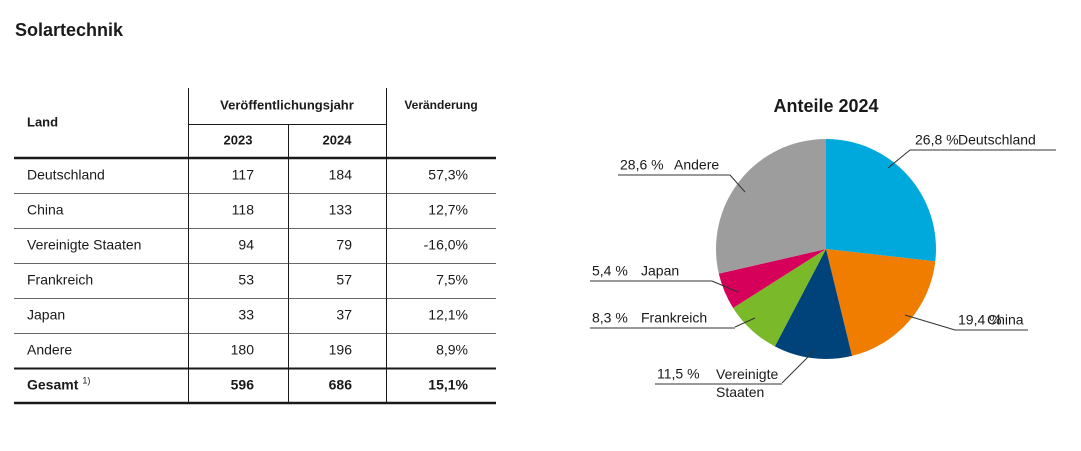 Image resolution: width=1081 pixels, height=451 pixels. Describe the element at coordinates (610, 318) in the screenshot. I see `value-label: 8,3 %` at that location.